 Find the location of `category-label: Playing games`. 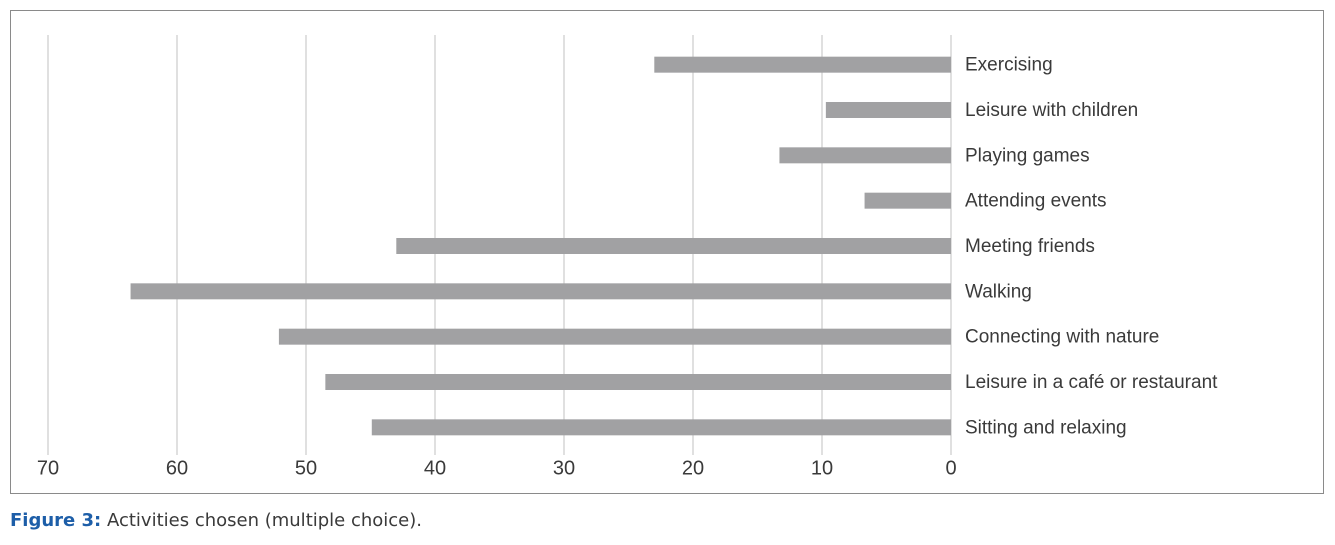

category-label: Playing games is located at coordinates (1027, 155).